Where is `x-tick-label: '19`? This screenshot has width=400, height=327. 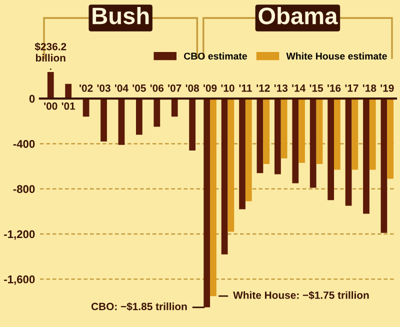
x-tick-label: '19 is located at coordinates (387, 88).